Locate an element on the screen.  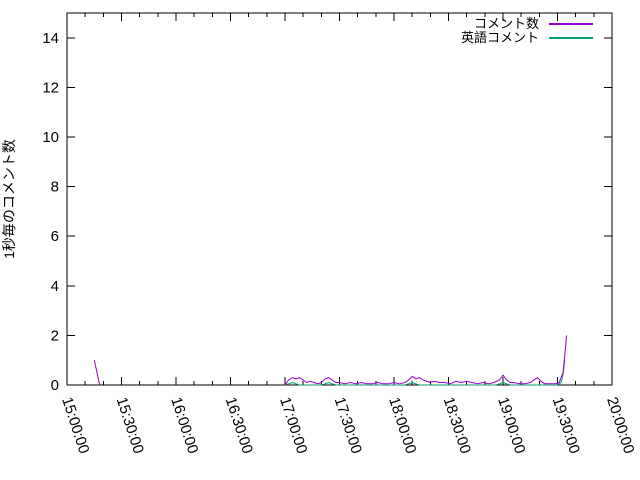
svg-text: 15:30:00 is located at coordinates (130, 425).